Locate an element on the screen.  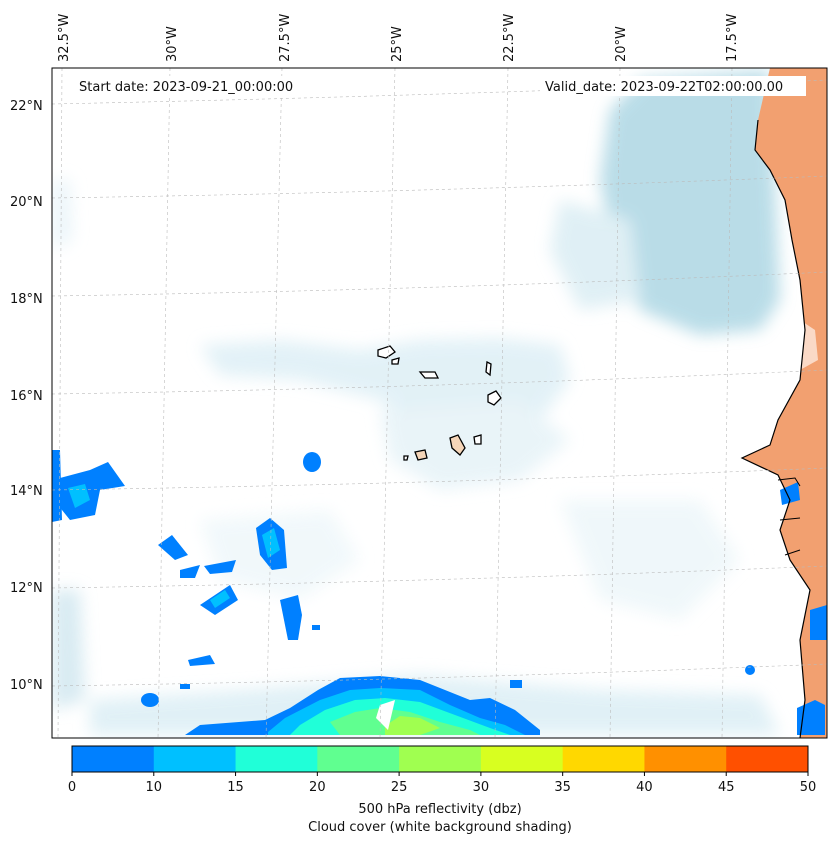
cape-verde-islands is located at coordinates (439, 403).